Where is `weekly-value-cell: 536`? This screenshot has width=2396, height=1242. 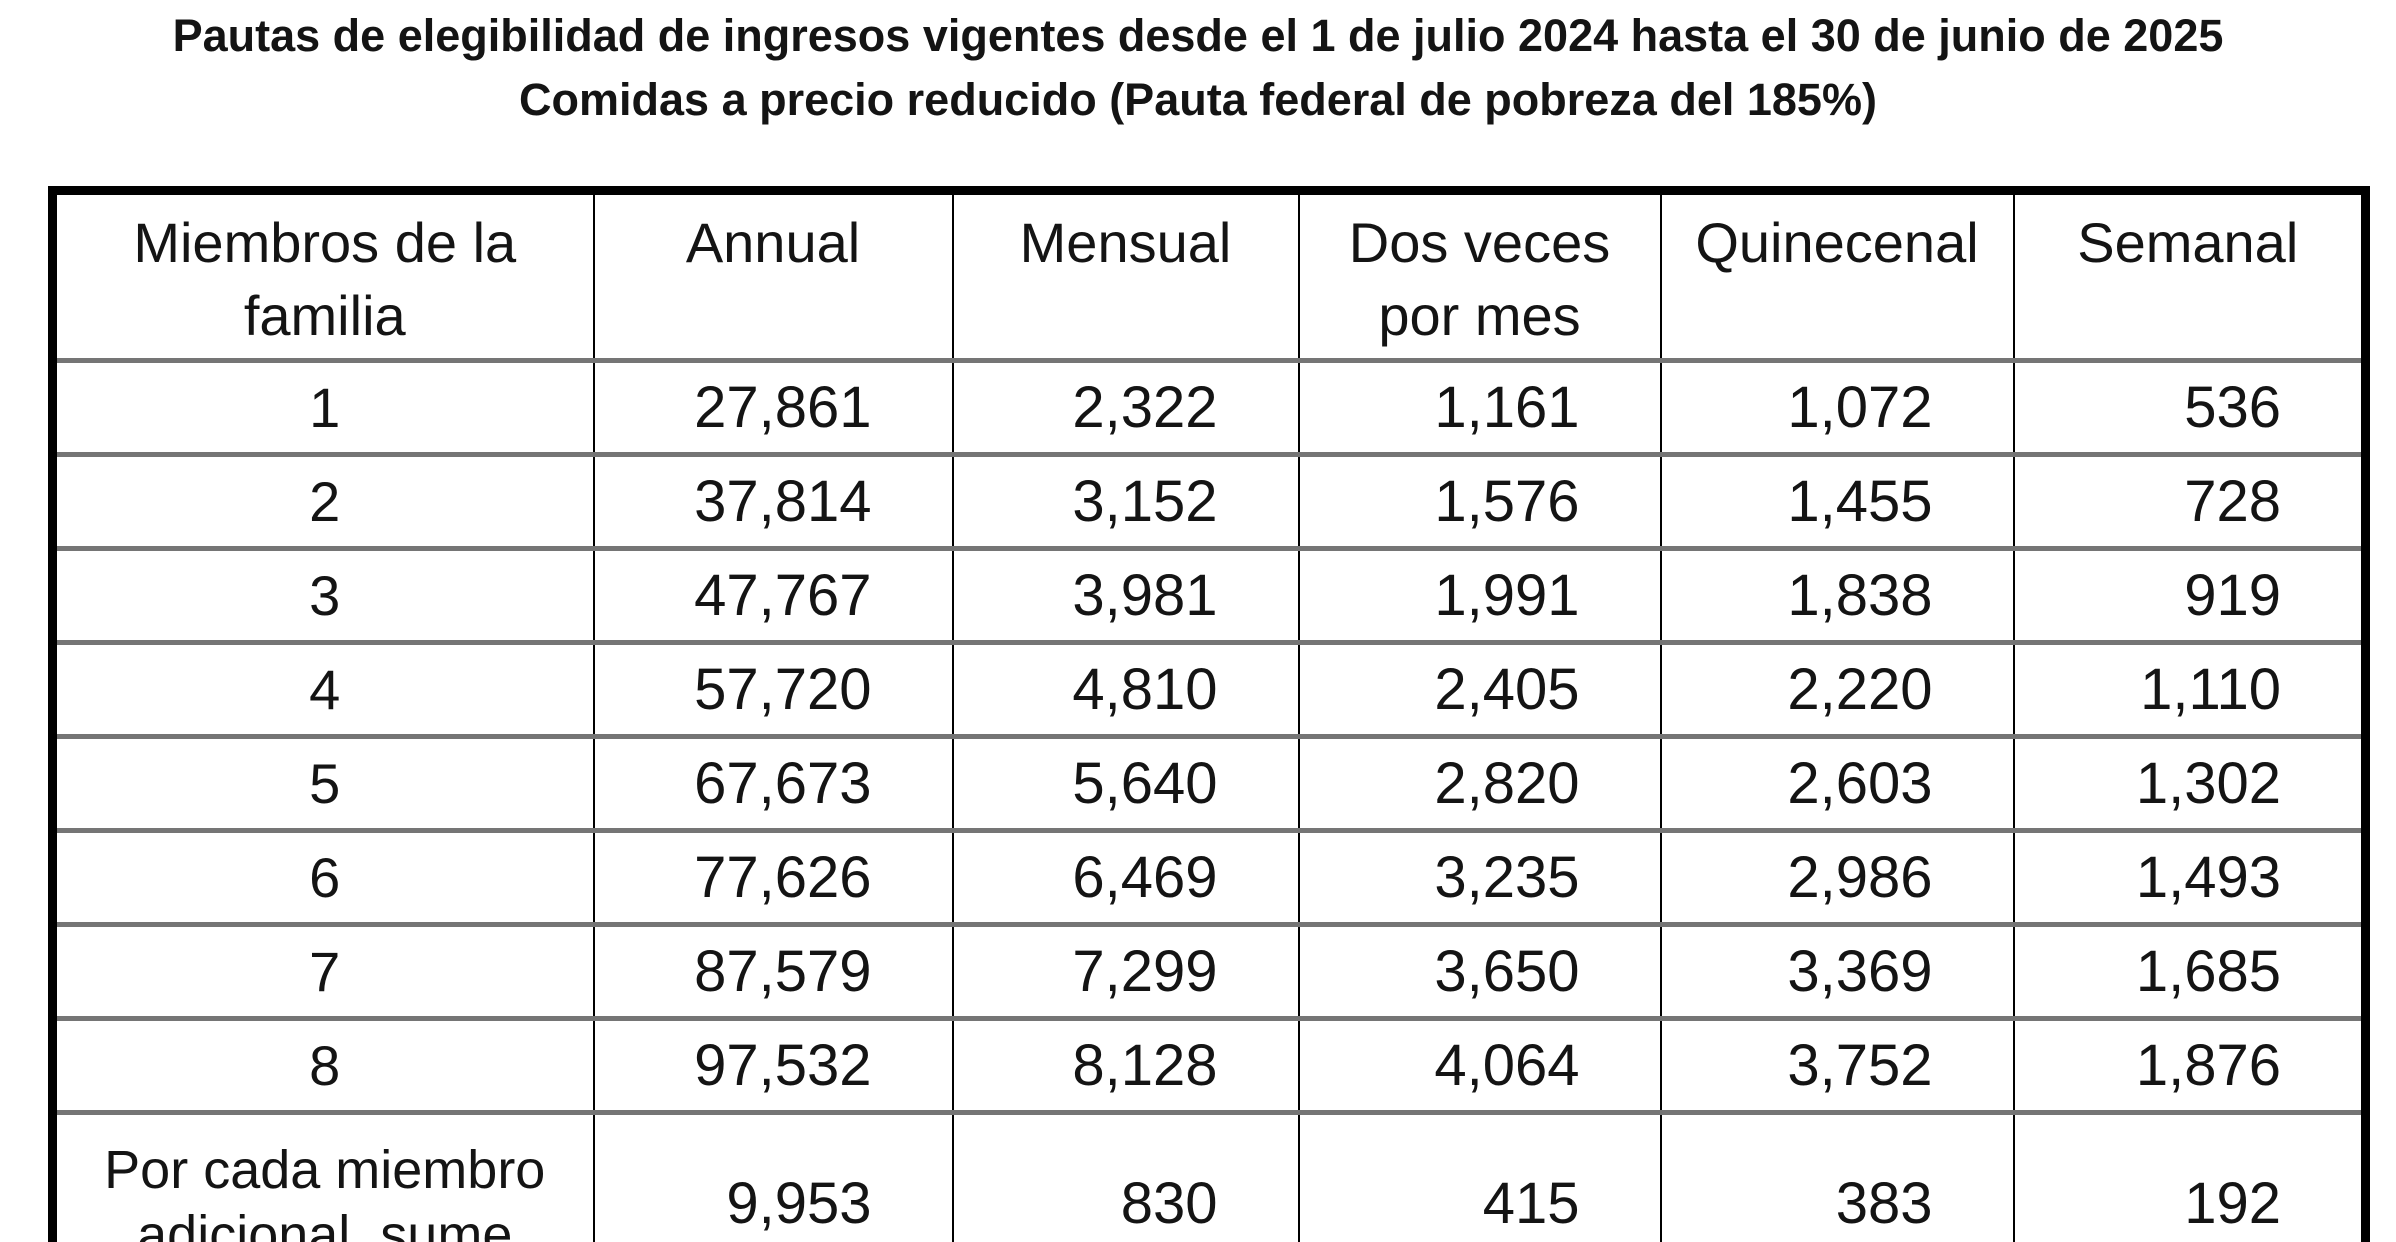 weekly-value-cell: 536 is located at coordinates (2189, 407).